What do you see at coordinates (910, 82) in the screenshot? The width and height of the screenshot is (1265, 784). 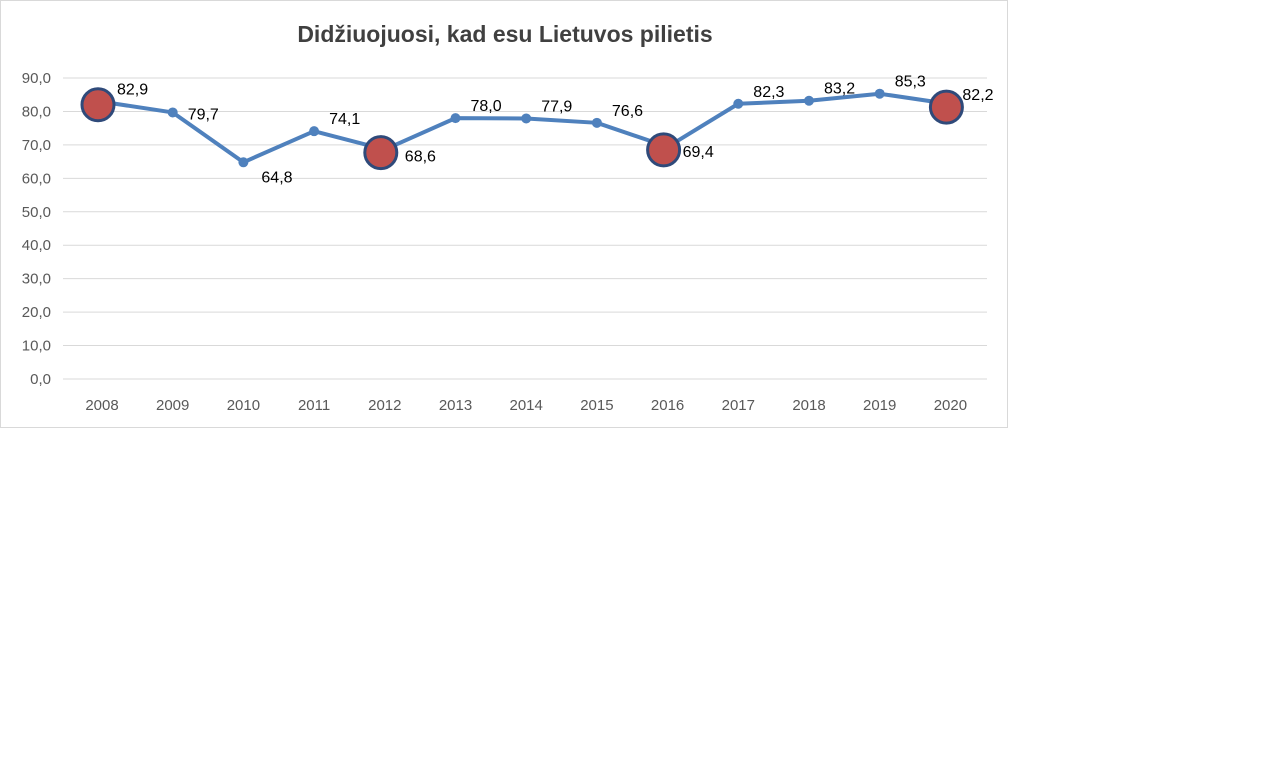 I see `data-label: 85,3` at bounding box center [910, 82].